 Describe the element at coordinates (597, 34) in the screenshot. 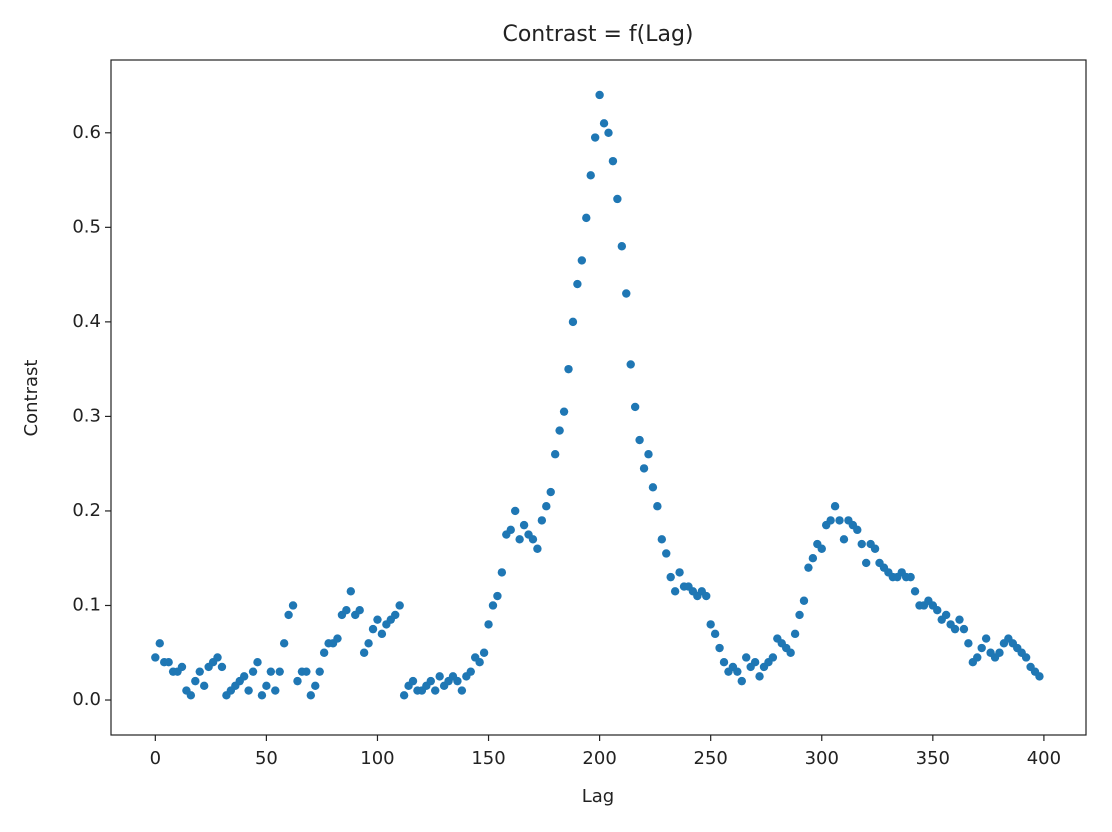

I see `chart-title: Contrast = f(Lag)` at that location.